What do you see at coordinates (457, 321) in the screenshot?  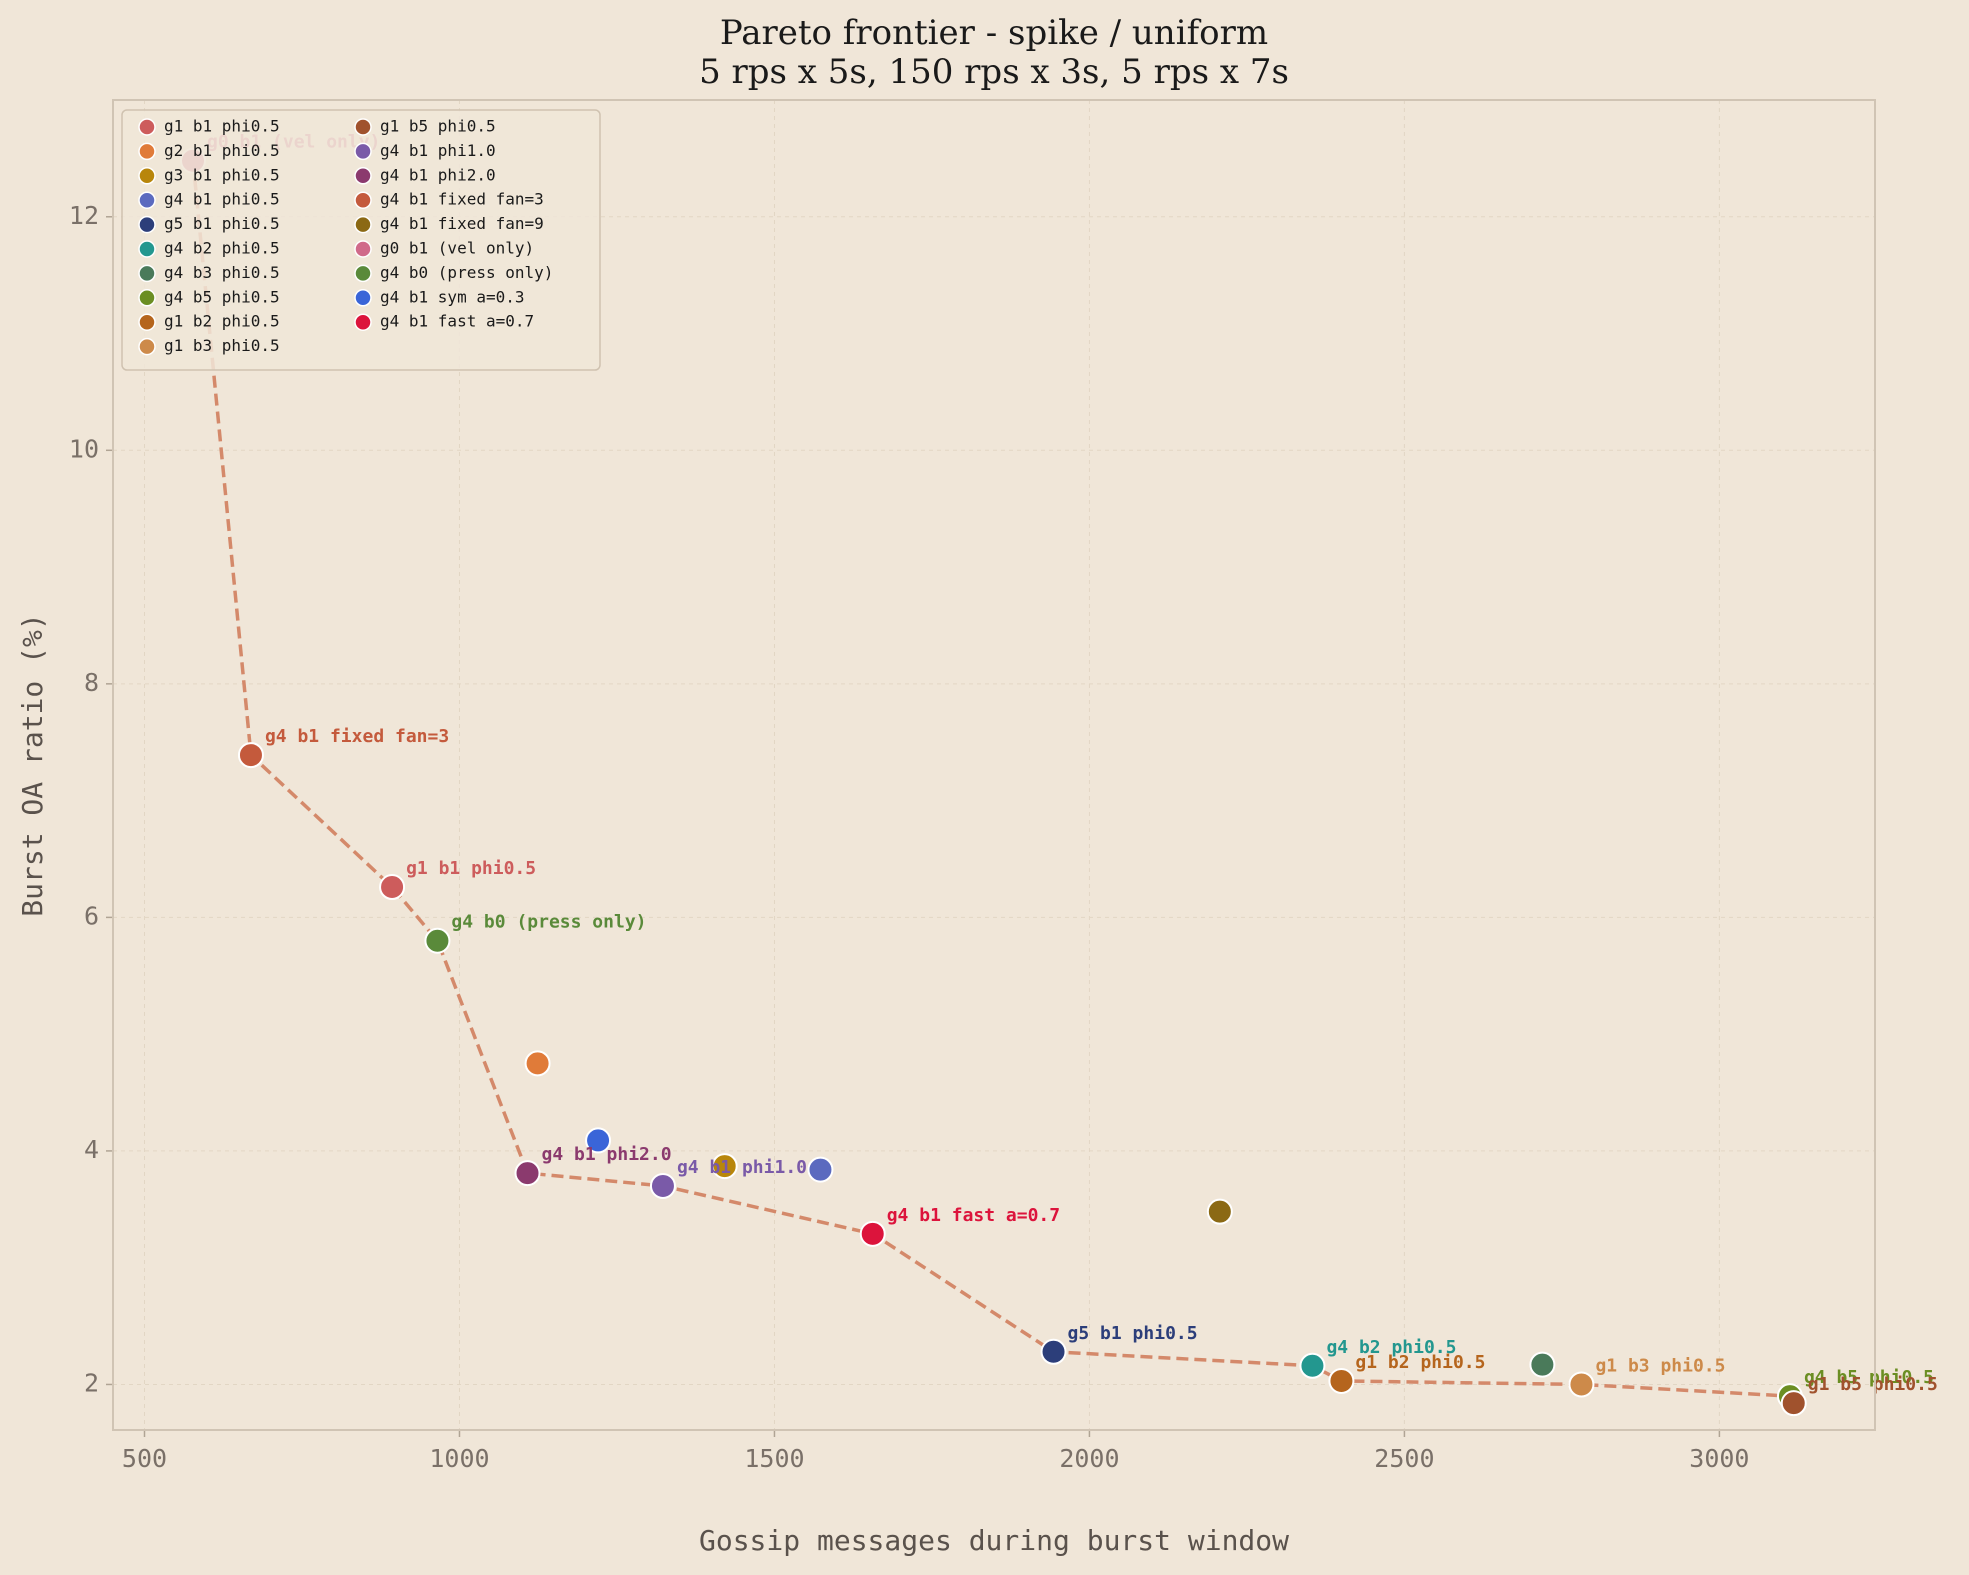 I see `legend-label: g4 b1 fast a=0.7` at bounding box center [457, 321].